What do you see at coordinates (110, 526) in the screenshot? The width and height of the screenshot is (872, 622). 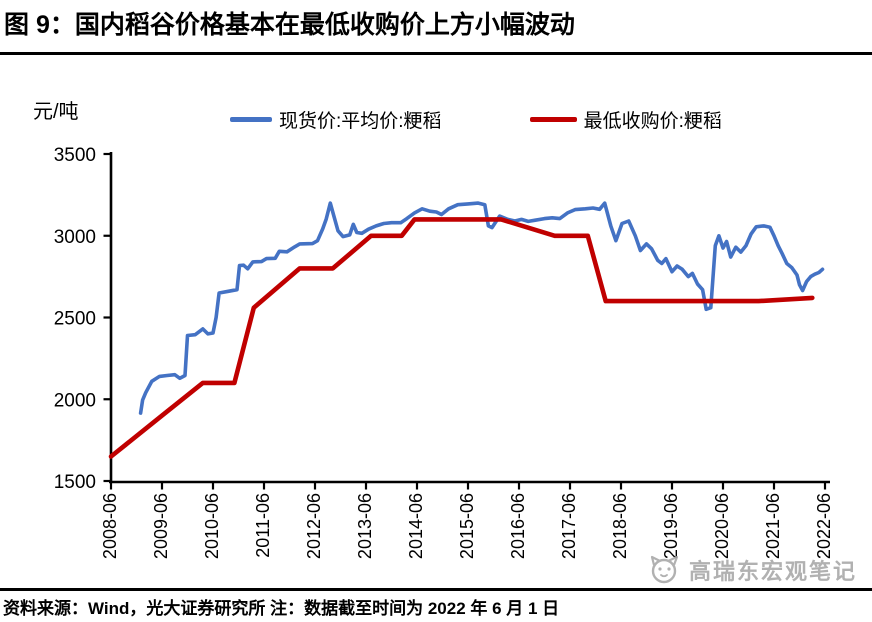 I see `x-axis-tick-label: 2008-06` at bounding box center [110, 526].